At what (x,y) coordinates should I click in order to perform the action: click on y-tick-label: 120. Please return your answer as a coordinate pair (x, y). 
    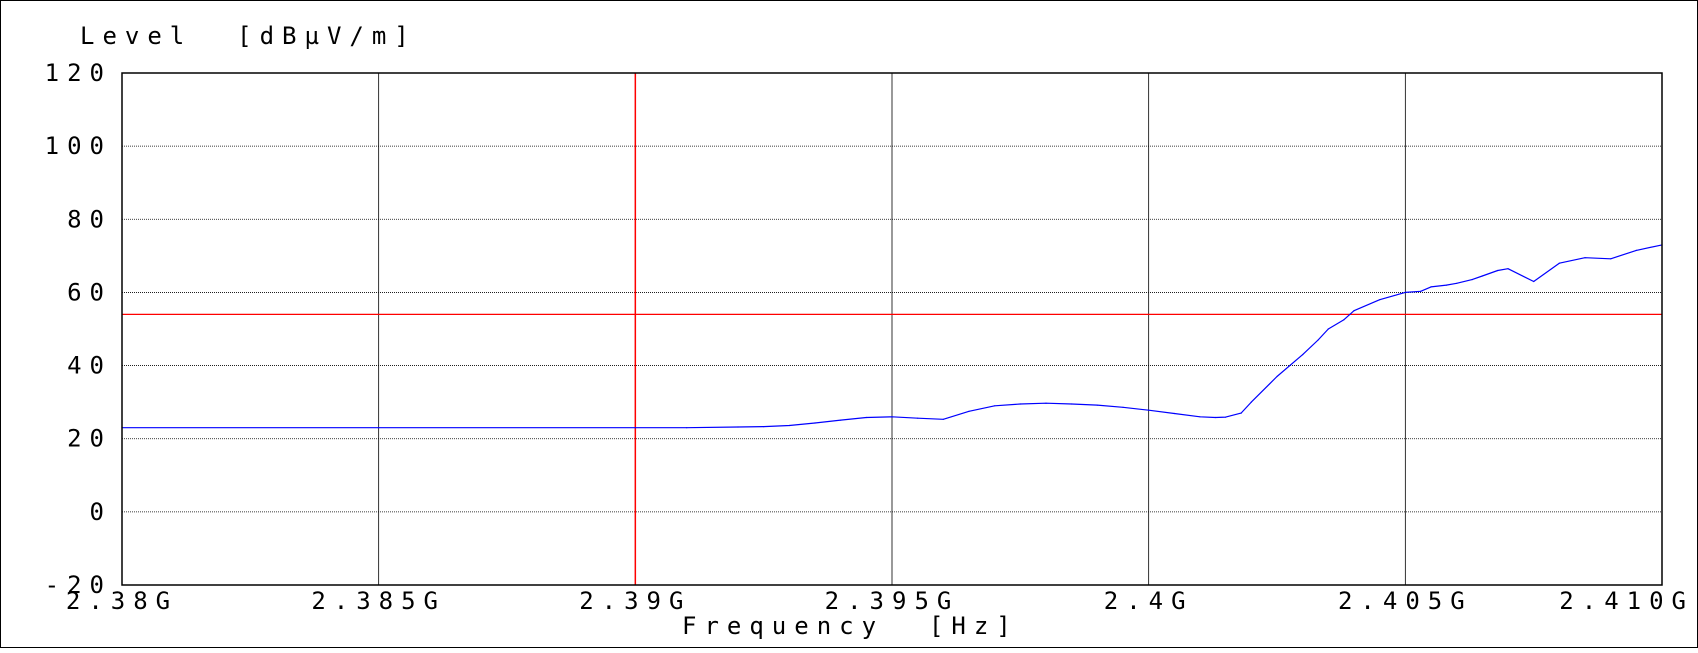
    Looking at the image, I should click on (78, 73).